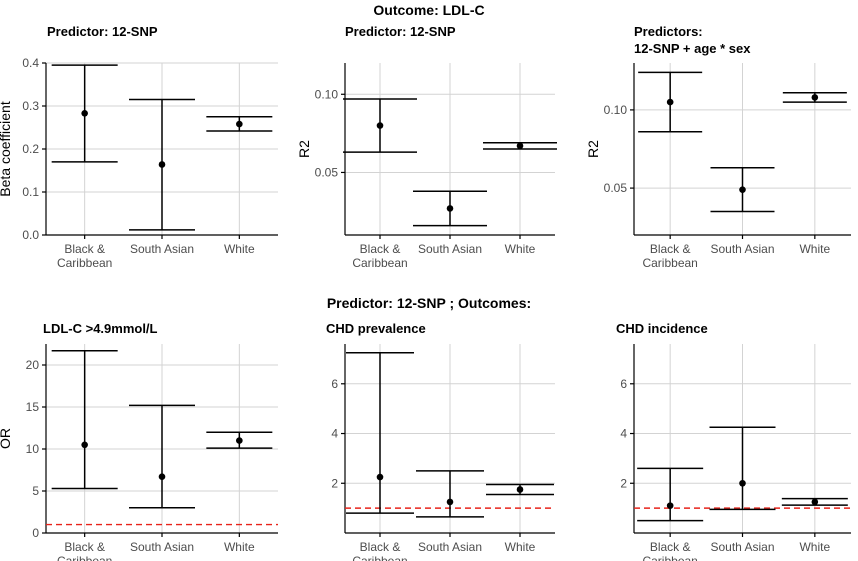 The height and width of the screenshot is (561, 858). Describe the element at coordinates (33, 449) in the screenshot. I see `y-tick-label: 10` at that location.